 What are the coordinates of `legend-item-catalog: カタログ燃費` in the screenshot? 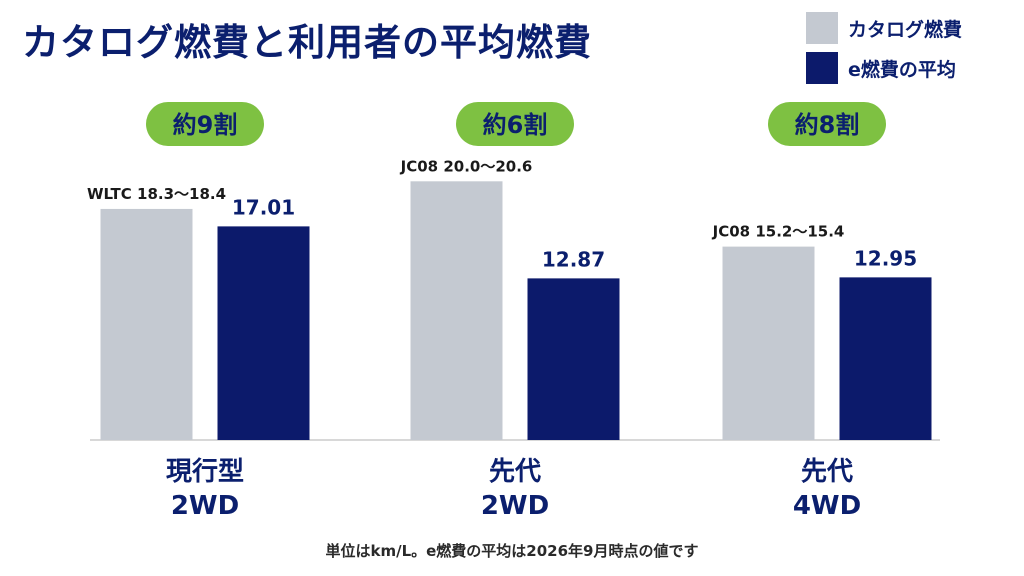 It's located at (884, 28).